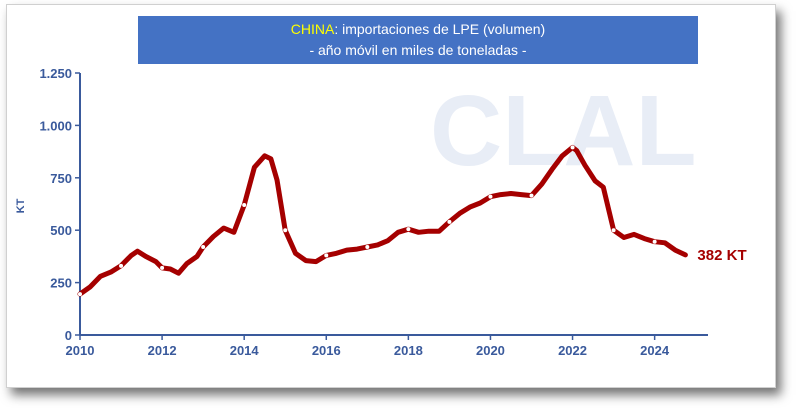  Describe the element at coordinates (61, 283) in the screenshot. I see `y-tick-label: 250` at that location.